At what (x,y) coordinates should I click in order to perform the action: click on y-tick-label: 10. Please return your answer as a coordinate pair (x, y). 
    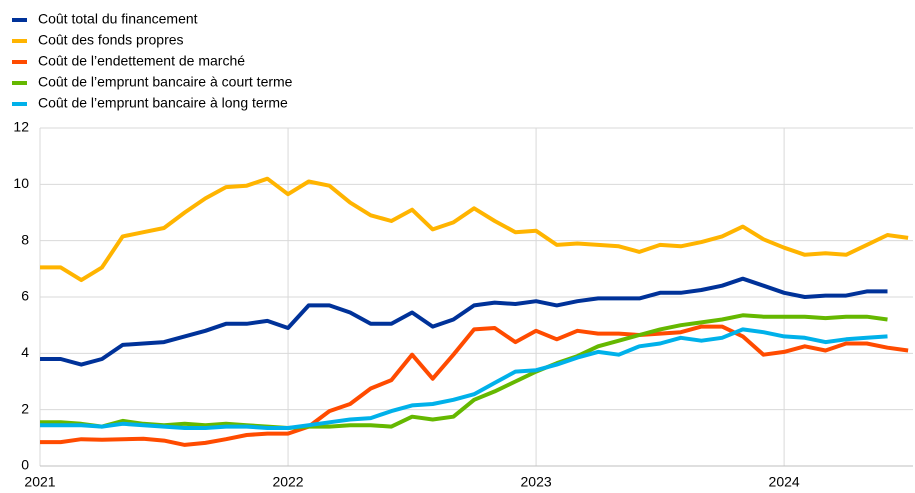
    Looking at the image, I should click on (21, 183).